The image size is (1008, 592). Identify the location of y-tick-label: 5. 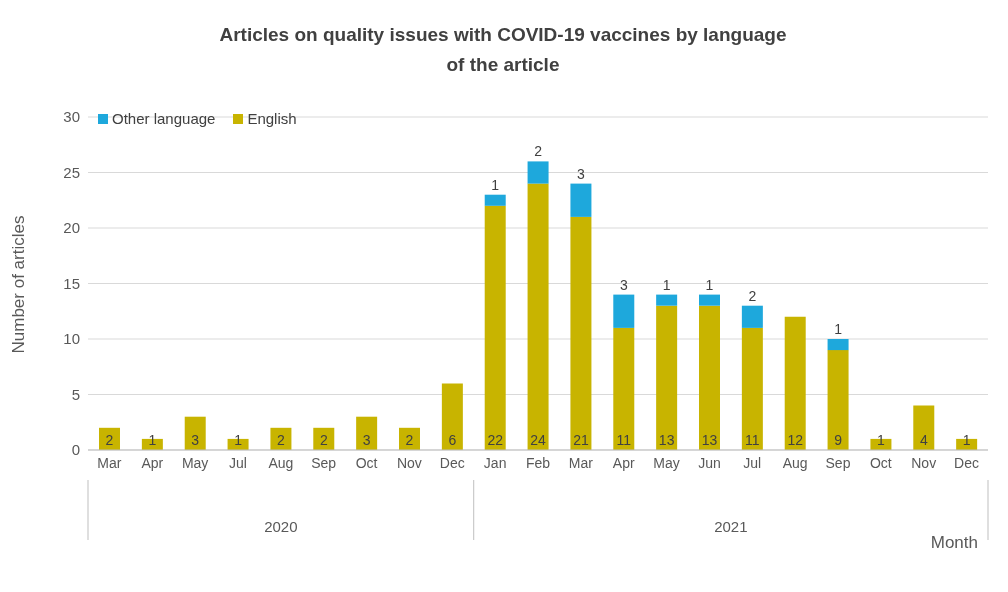
(75, 394).